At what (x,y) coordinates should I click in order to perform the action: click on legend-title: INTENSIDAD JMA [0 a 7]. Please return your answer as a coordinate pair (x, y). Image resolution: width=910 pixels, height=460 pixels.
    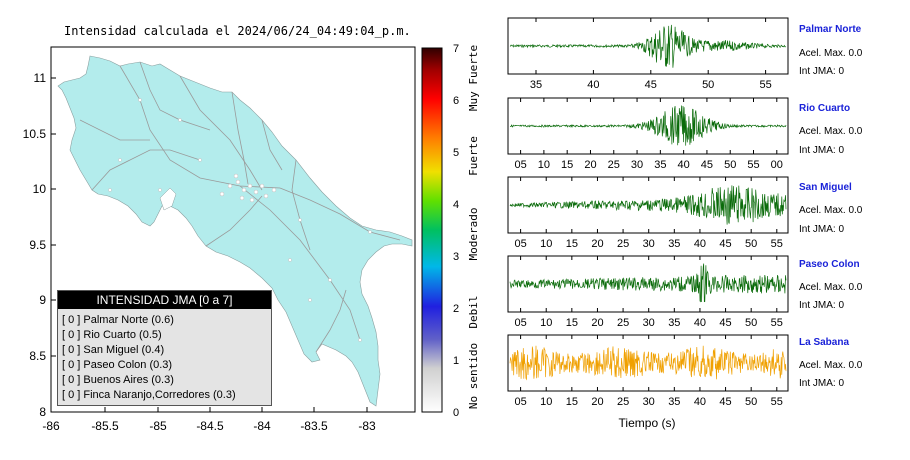
    Looking at the image, I should click on (164, 300).